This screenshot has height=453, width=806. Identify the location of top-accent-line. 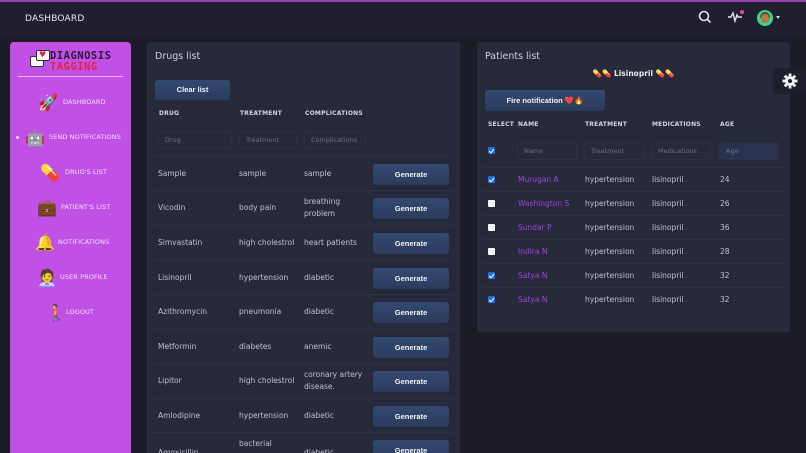
(403, 1).